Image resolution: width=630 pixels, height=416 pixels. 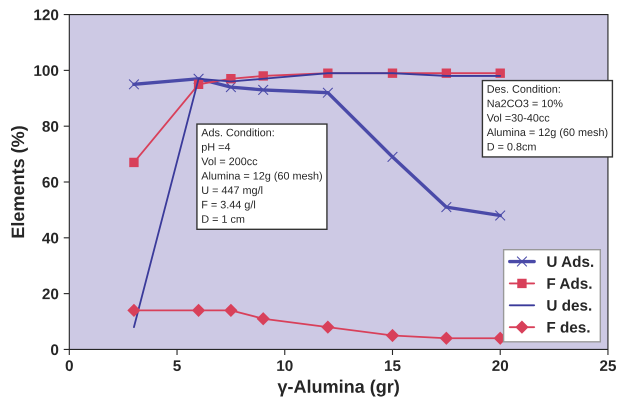 What do you see at coordinates (19, 182) in the screenshot?
I see `y-axis-title: Elements (%)` at bounding box center [19, 182].